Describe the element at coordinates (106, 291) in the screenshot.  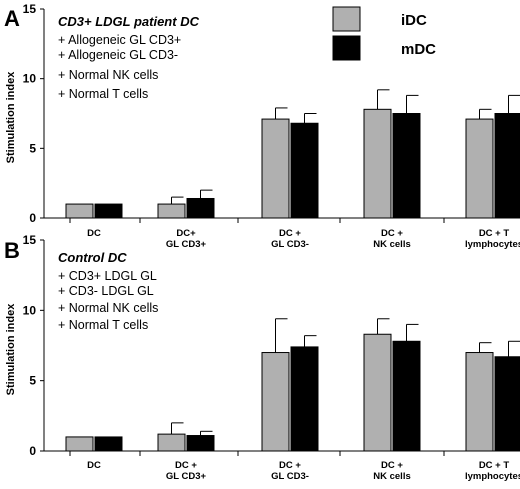
I see `annotation-text: + CD3- LDGL GL` at that location.